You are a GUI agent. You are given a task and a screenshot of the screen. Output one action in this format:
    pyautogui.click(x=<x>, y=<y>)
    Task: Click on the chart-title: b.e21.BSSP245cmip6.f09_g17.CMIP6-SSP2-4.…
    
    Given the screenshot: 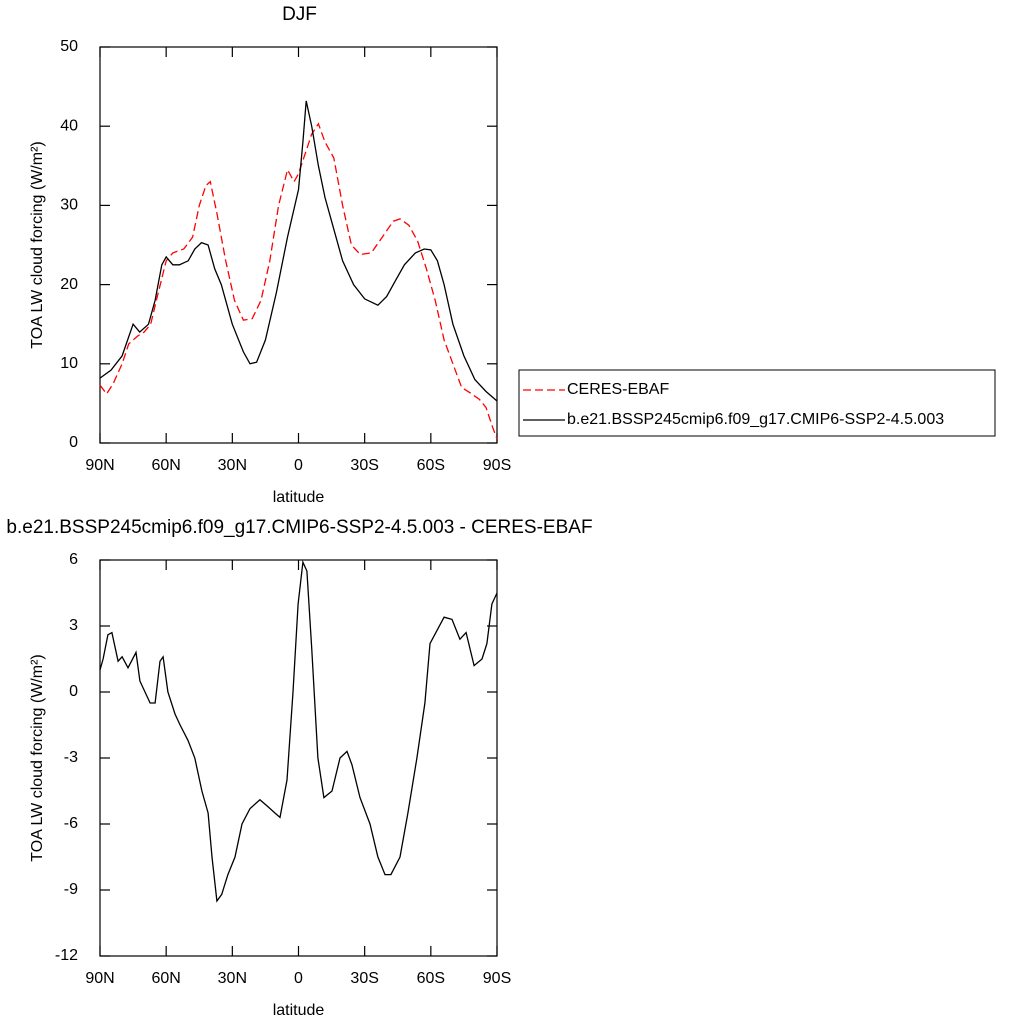 What is the action you would take?
    pyautogui.click(x=299, y=527)
    